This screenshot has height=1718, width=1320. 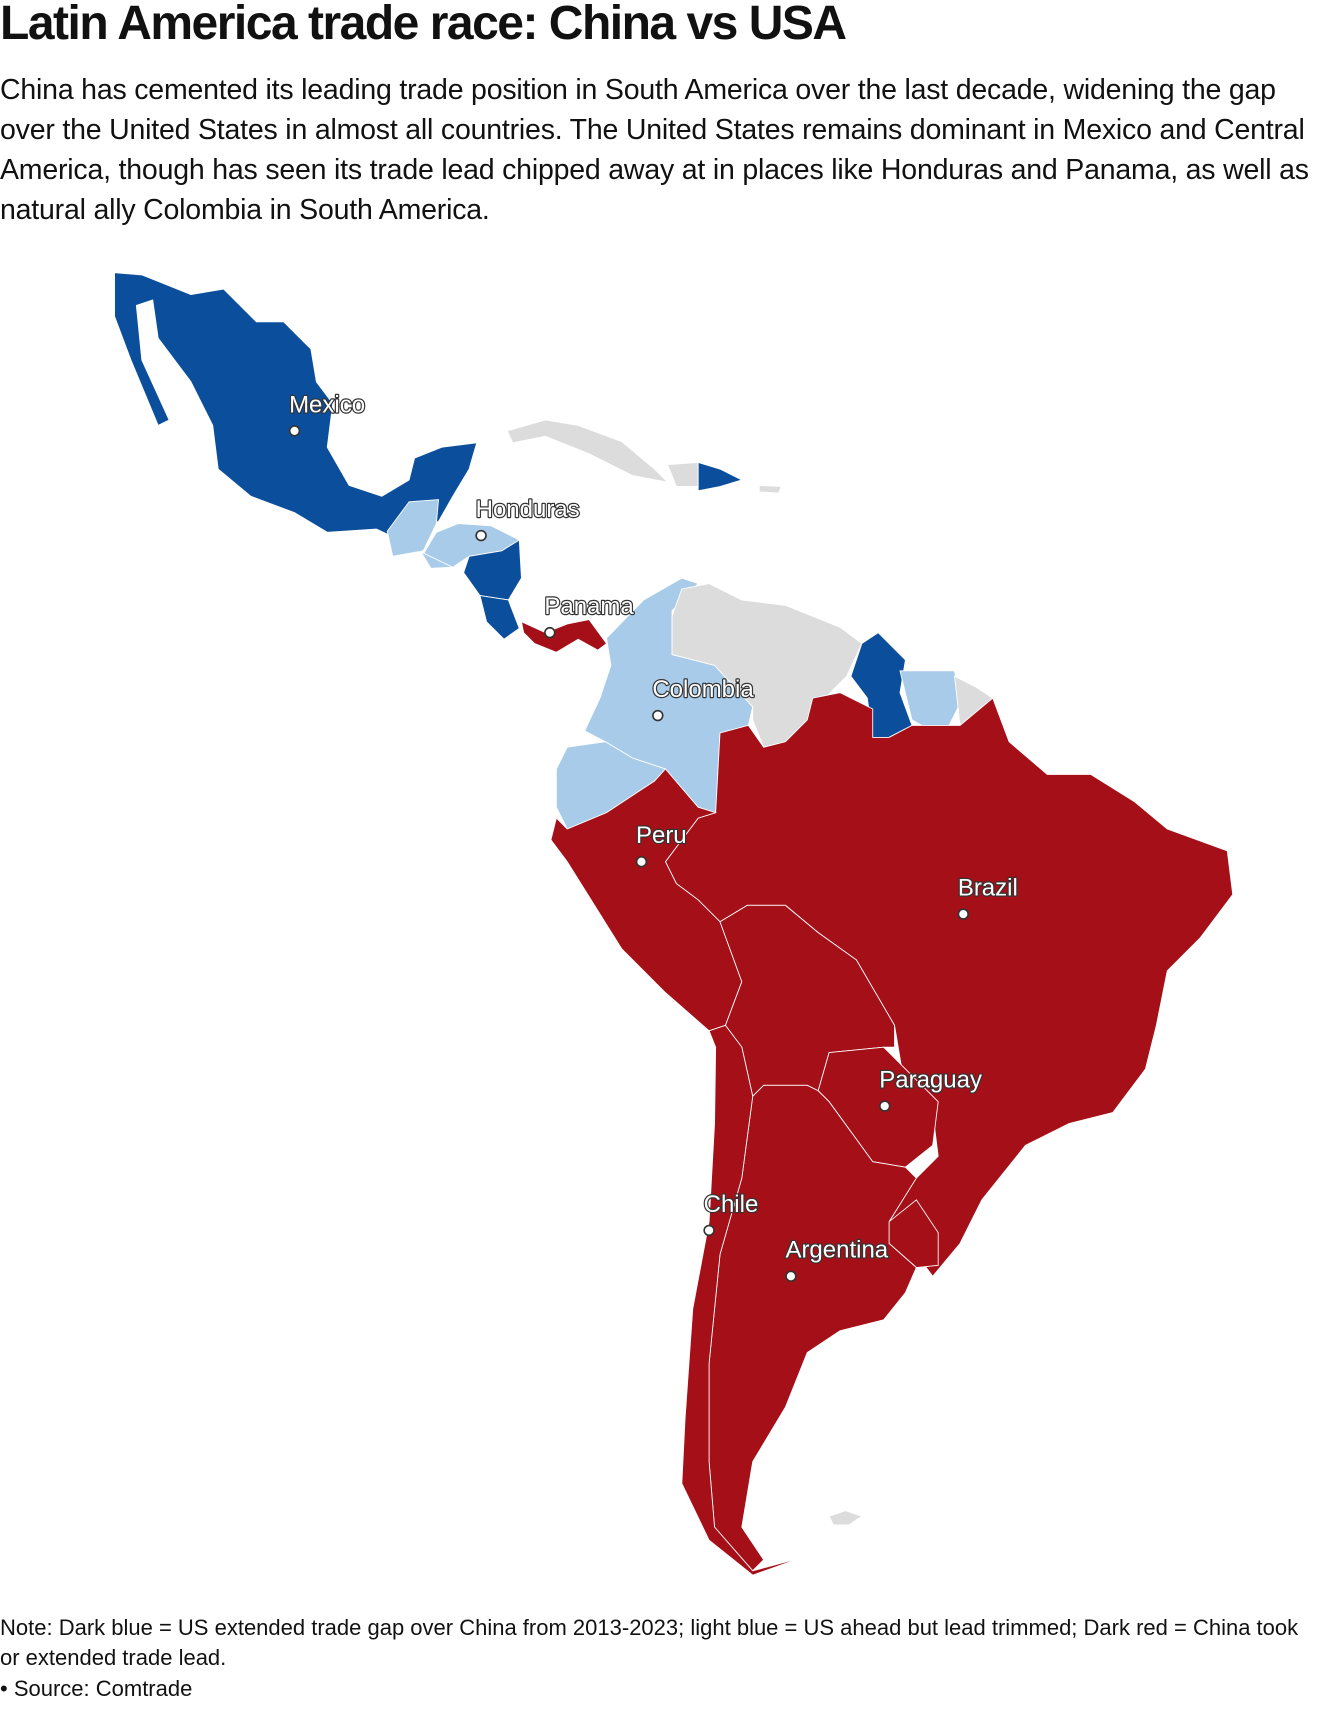 I want to click on label-peru: Peru, so click(x=661, y=835).